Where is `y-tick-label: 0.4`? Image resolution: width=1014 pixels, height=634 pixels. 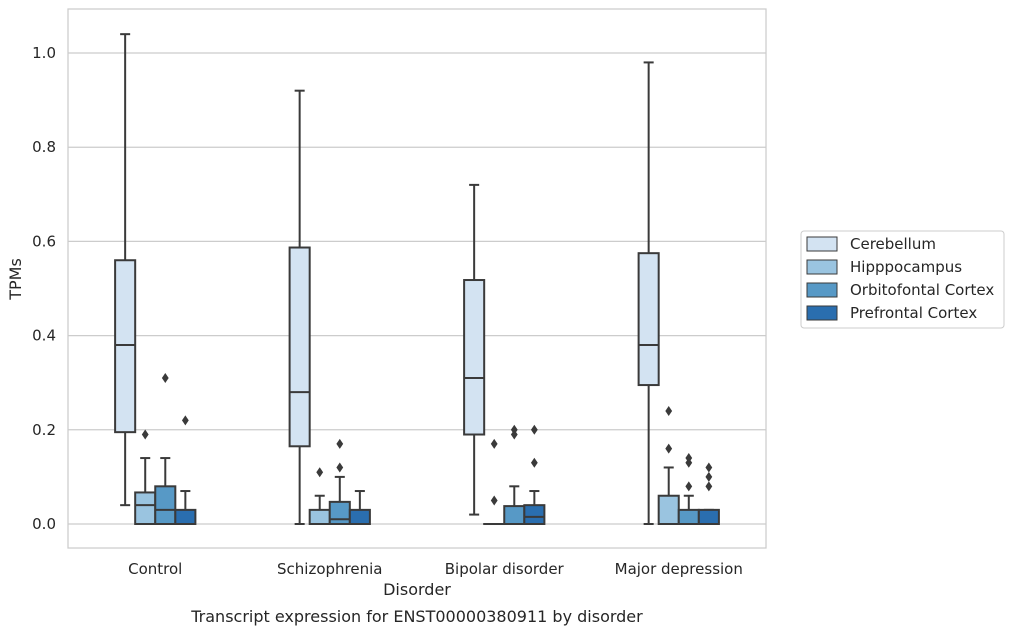 y-tick-label: 0.4 is located at coordinates (44, 336).